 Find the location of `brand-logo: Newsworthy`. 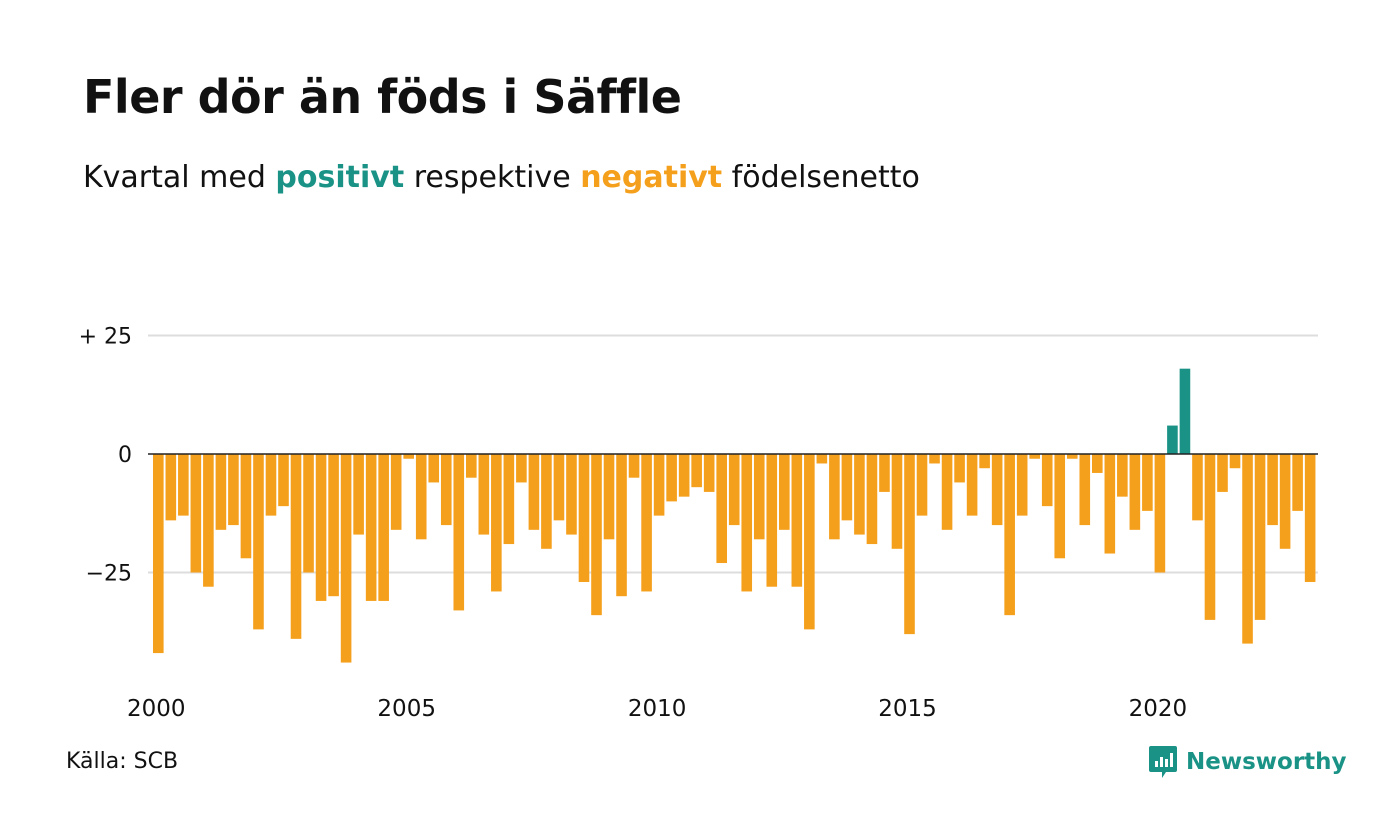

brand-logo: Newsworthy is located at coordinates (1247, 762).